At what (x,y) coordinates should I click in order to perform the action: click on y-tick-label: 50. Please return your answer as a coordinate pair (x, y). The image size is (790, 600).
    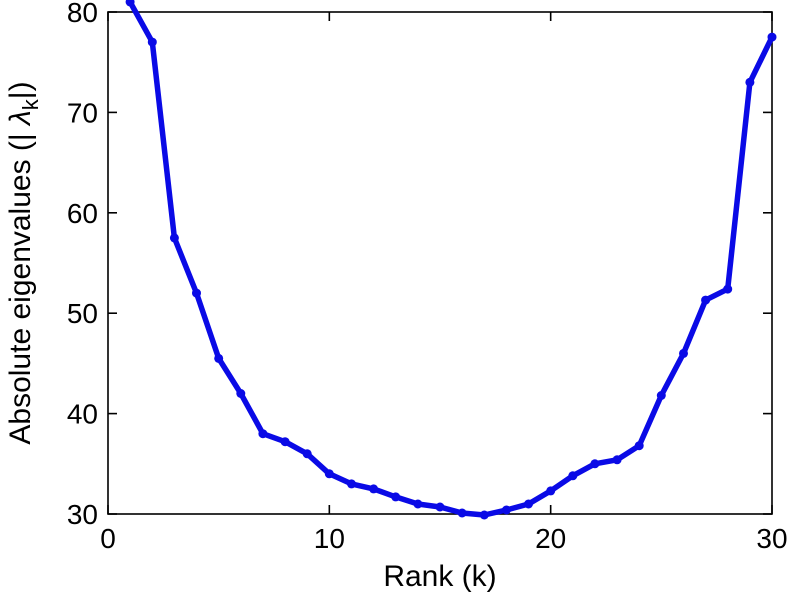
    Looking at the image, I should click on (82, 313).